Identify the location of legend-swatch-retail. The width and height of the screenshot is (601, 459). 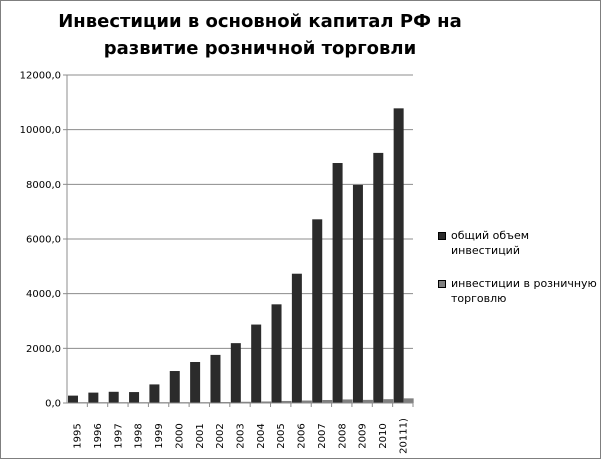
(442, 284).